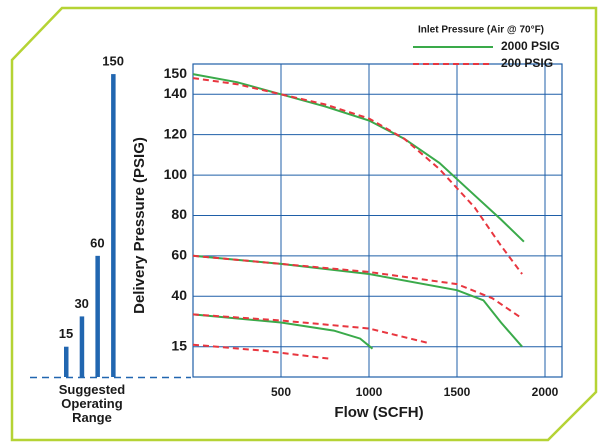 Image resolution: width=604 pixels, height=444 pixels. What do you see at coordinates (179, 345) in the screenshot?
I see `y-tick-label: 15` at bounding box center [179, 345].